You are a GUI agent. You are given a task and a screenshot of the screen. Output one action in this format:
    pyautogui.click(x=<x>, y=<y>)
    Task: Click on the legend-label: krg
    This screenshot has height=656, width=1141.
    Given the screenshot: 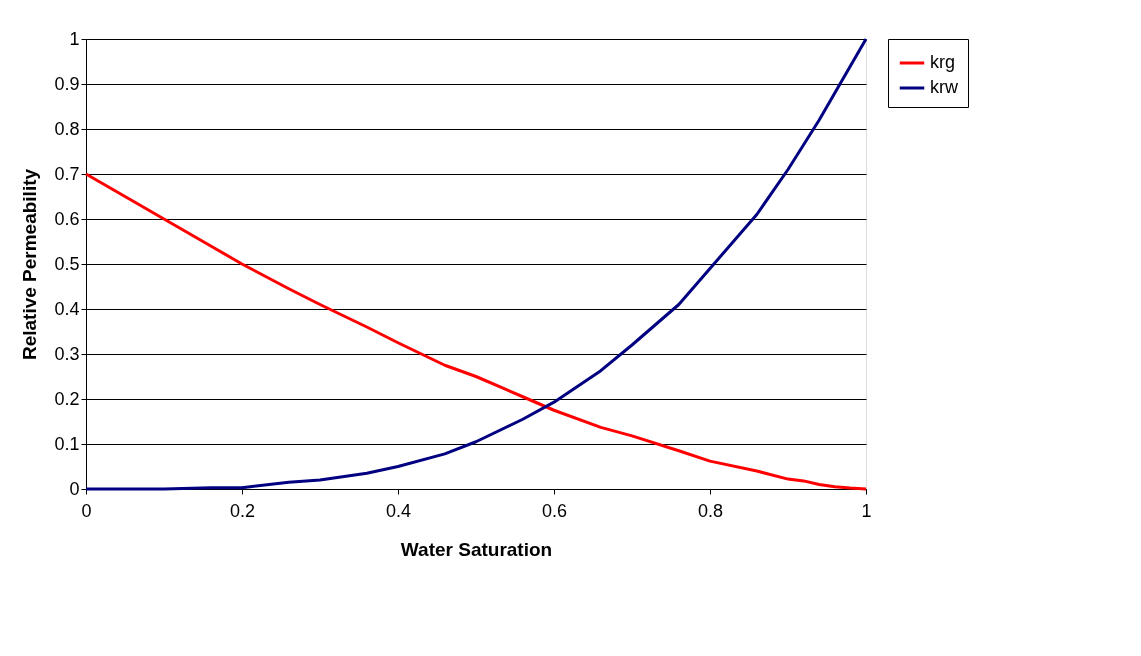 What is the action you would take?
    pyautogui.click(x=943, y=62)
    